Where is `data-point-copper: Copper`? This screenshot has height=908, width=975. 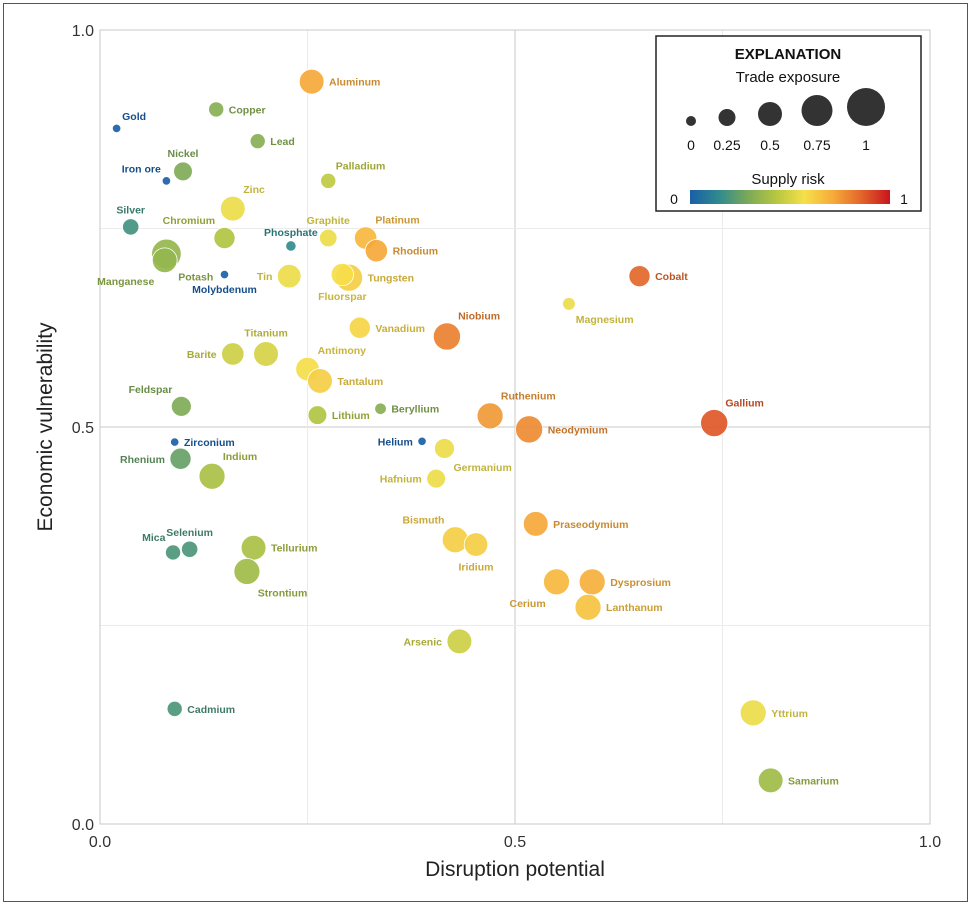
data-point-copper: Copper is located at coordinates (237, 109).